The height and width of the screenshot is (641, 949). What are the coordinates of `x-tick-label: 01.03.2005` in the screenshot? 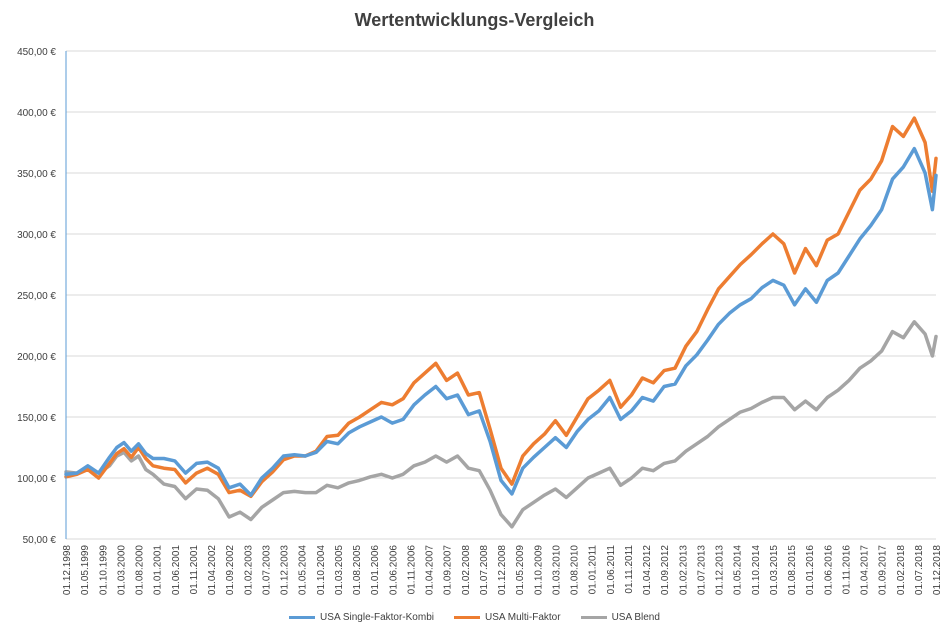 It's located at (339, 570).